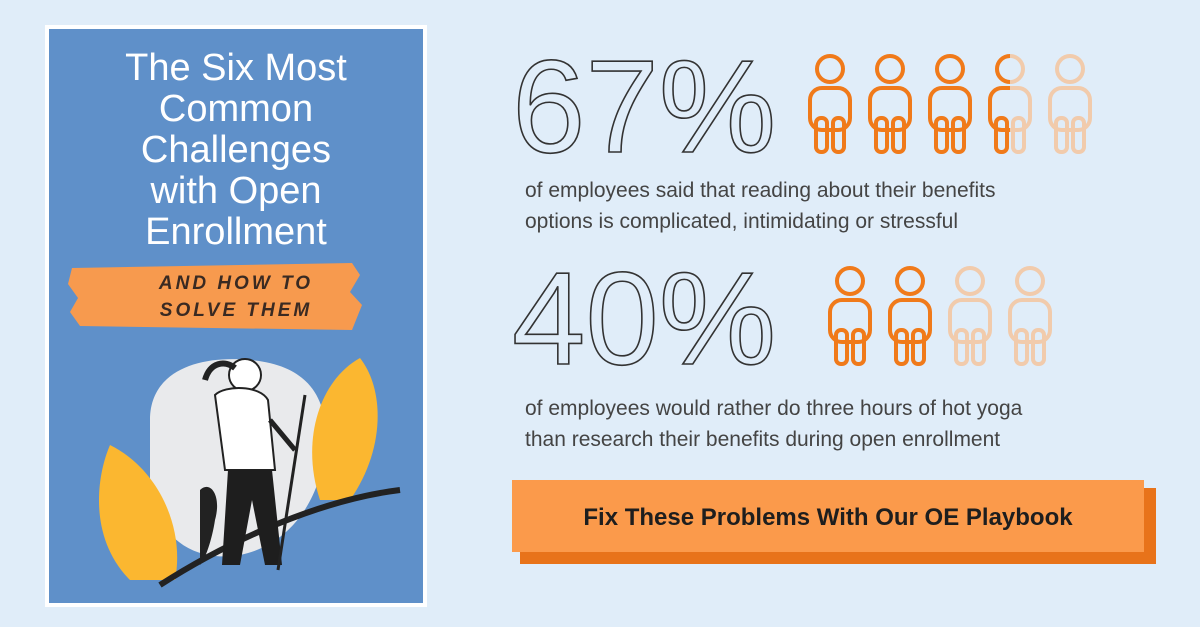 Image resolution: width=1200 pixels, height=627 pixels. I want to click on book-title-line: Enrollment, so click(236, 232).